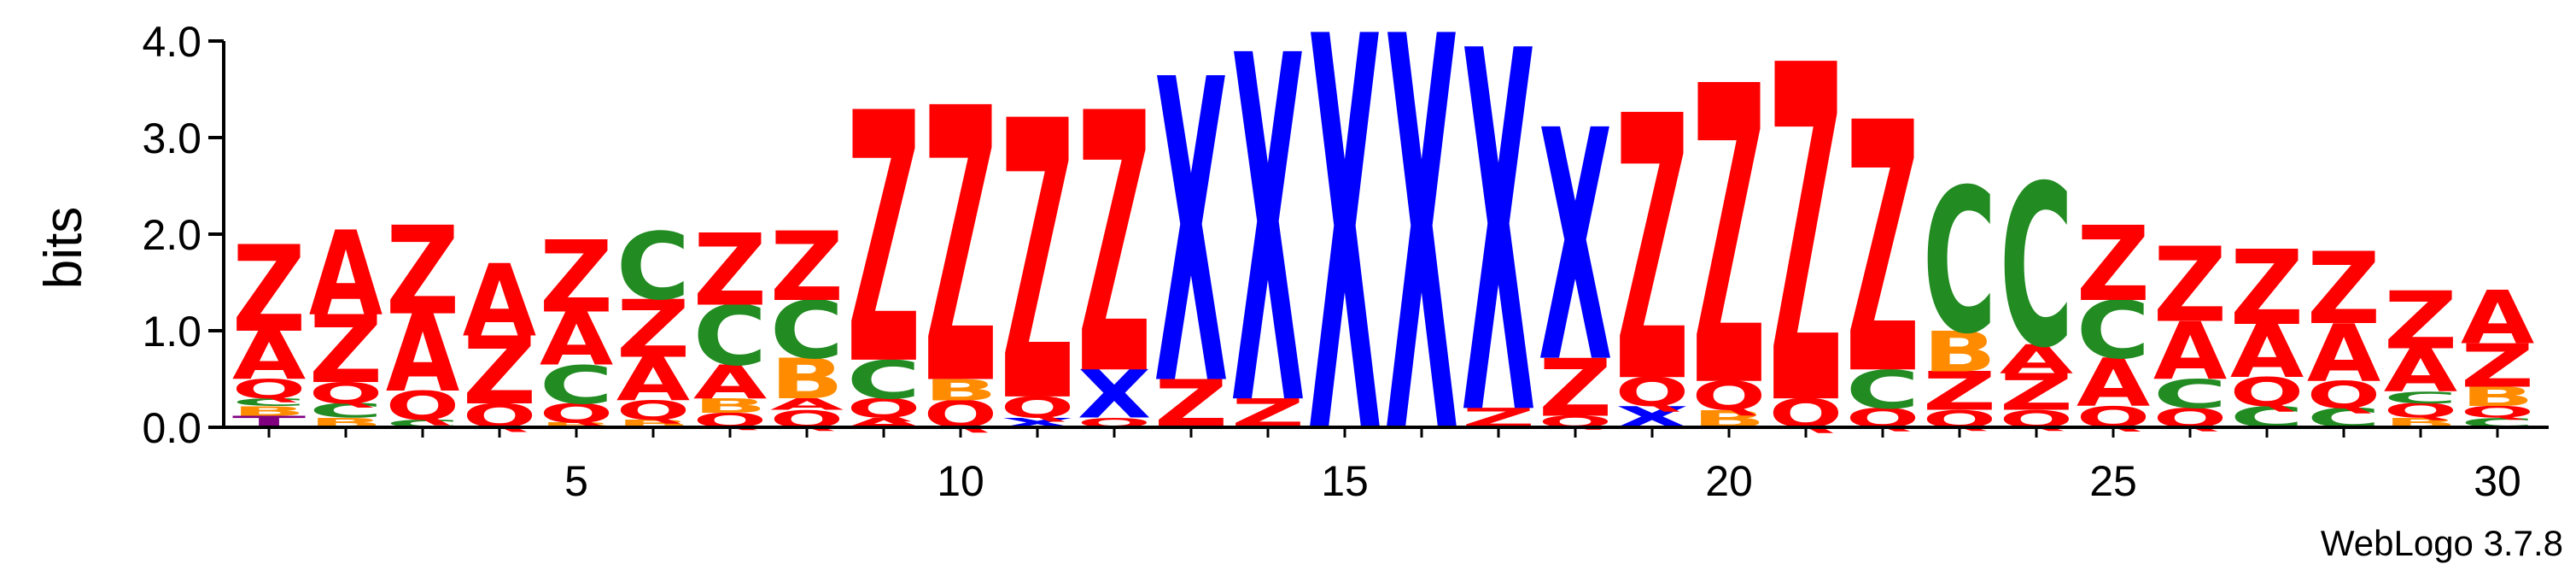 This screenshot has width=2576, height=570. What do you see at coordinates (730, 383) in the screenshot?
I see `logo-glyph-a-pos-7: A` at bounding box center [730, 383].